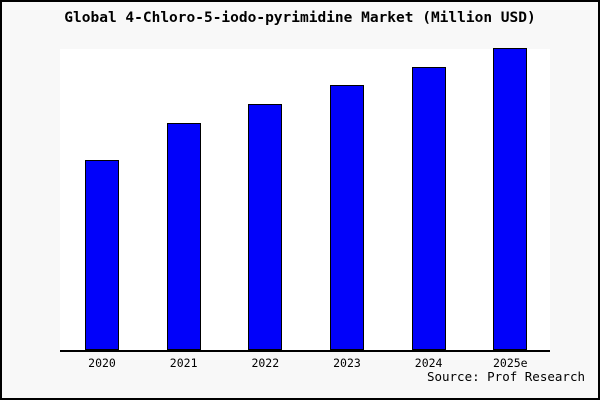  What do you see at coordinates (346, 217) in the screenshot?
I see `bar-2023` at bounding box center [346, 217].